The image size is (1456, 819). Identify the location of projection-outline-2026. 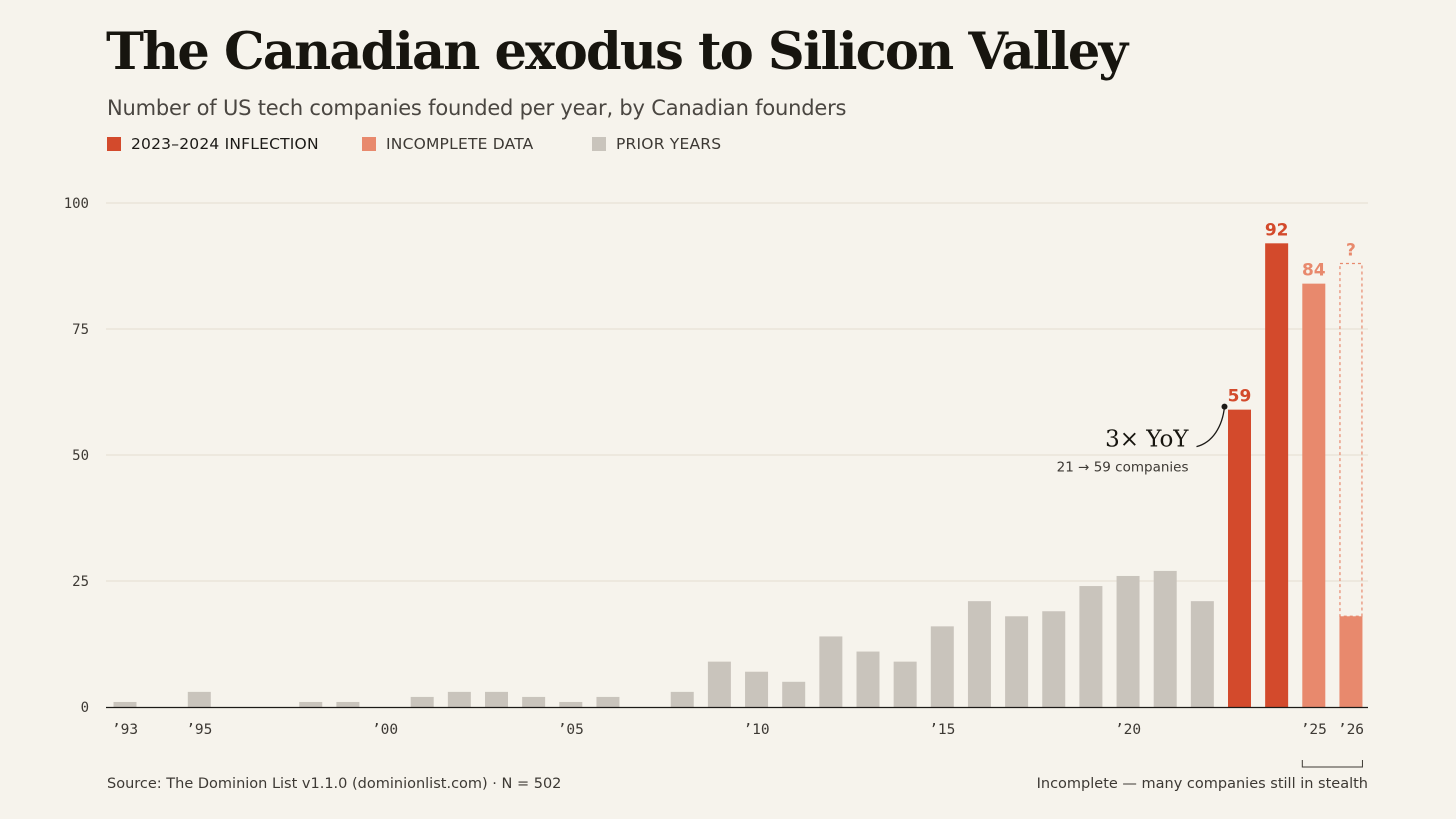
(1351, 439).